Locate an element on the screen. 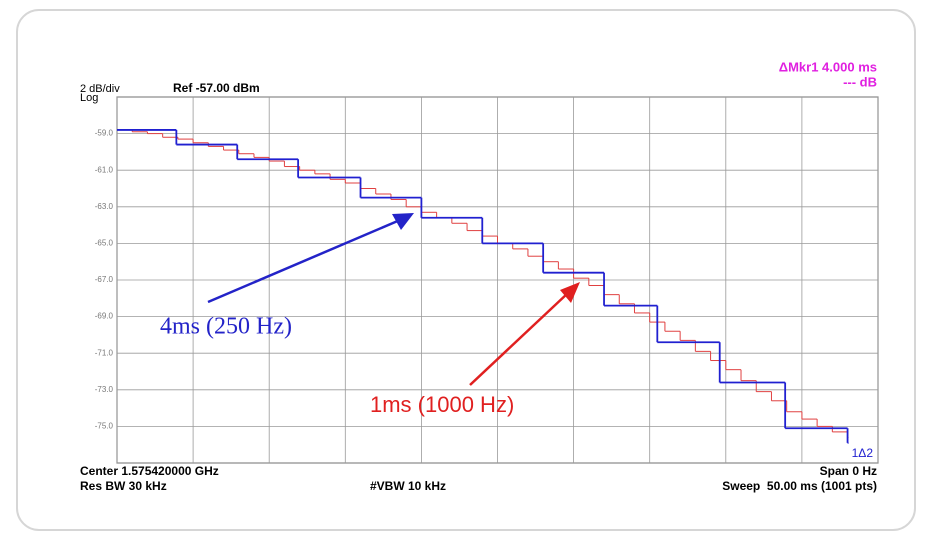 The image size is (932, 546). ref-label: Ref -57.00 dBm is located at coordinates (216, 88).